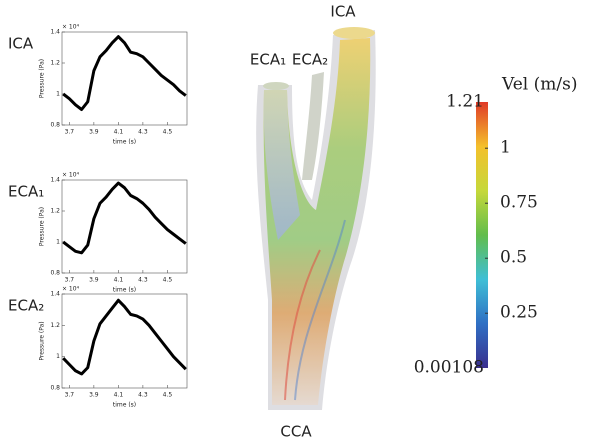 Image resolution: width=601 pixels, height=443 pixels. What do you see at coordinates (343, 12) in the screenshot?
I see `vessel-label: ICA` at bounding box center [343, 12].